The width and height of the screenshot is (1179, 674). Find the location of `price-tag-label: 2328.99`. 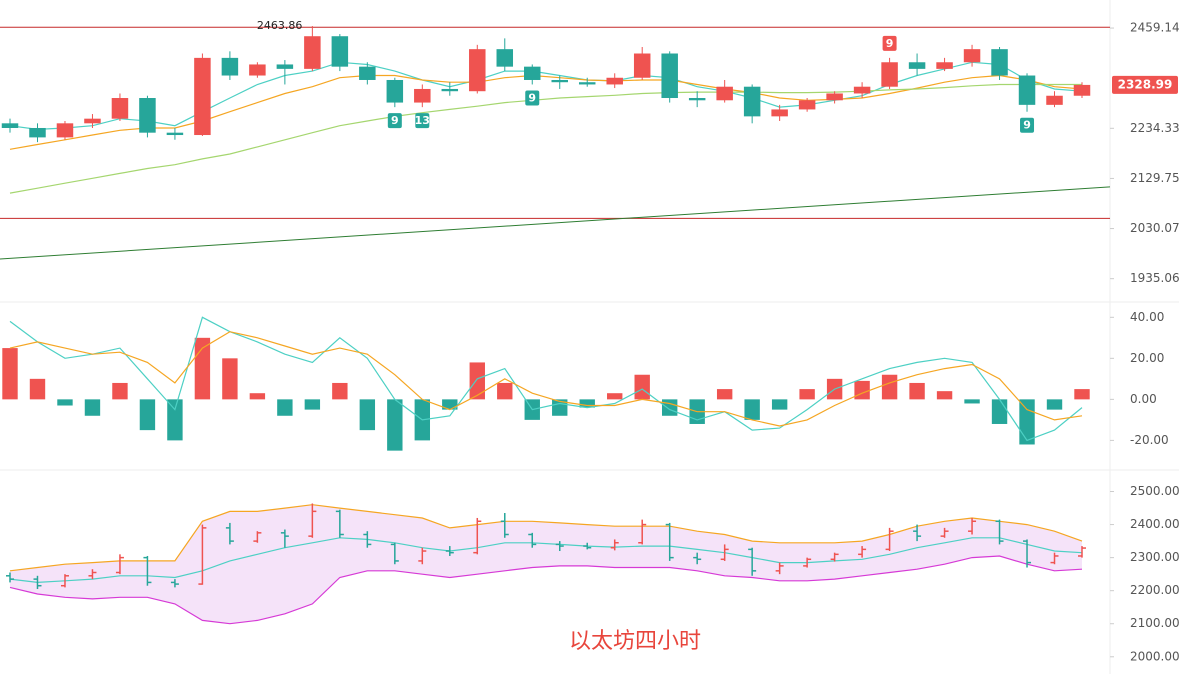

price-tag-label: 2328.99 is located at coordinates (1145, 84).